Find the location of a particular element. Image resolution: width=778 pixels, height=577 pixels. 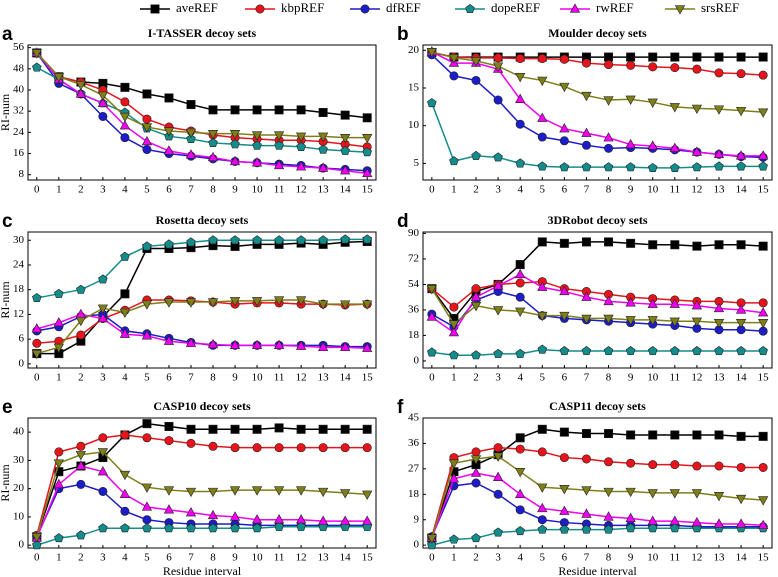

x-tick-label: 15 is located at coordinates (368, 378).